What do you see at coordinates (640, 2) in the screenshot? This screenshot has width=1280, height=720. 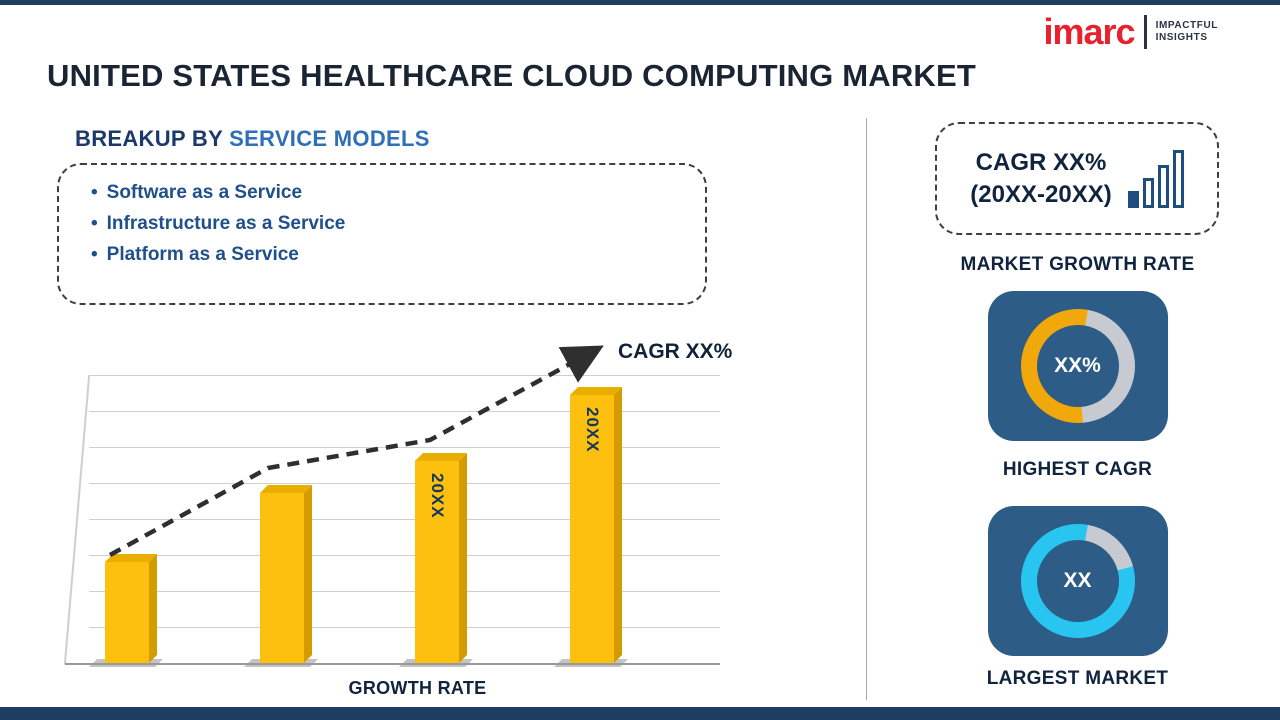 I see `top-accent-bar` at bounding box center [640, 2].